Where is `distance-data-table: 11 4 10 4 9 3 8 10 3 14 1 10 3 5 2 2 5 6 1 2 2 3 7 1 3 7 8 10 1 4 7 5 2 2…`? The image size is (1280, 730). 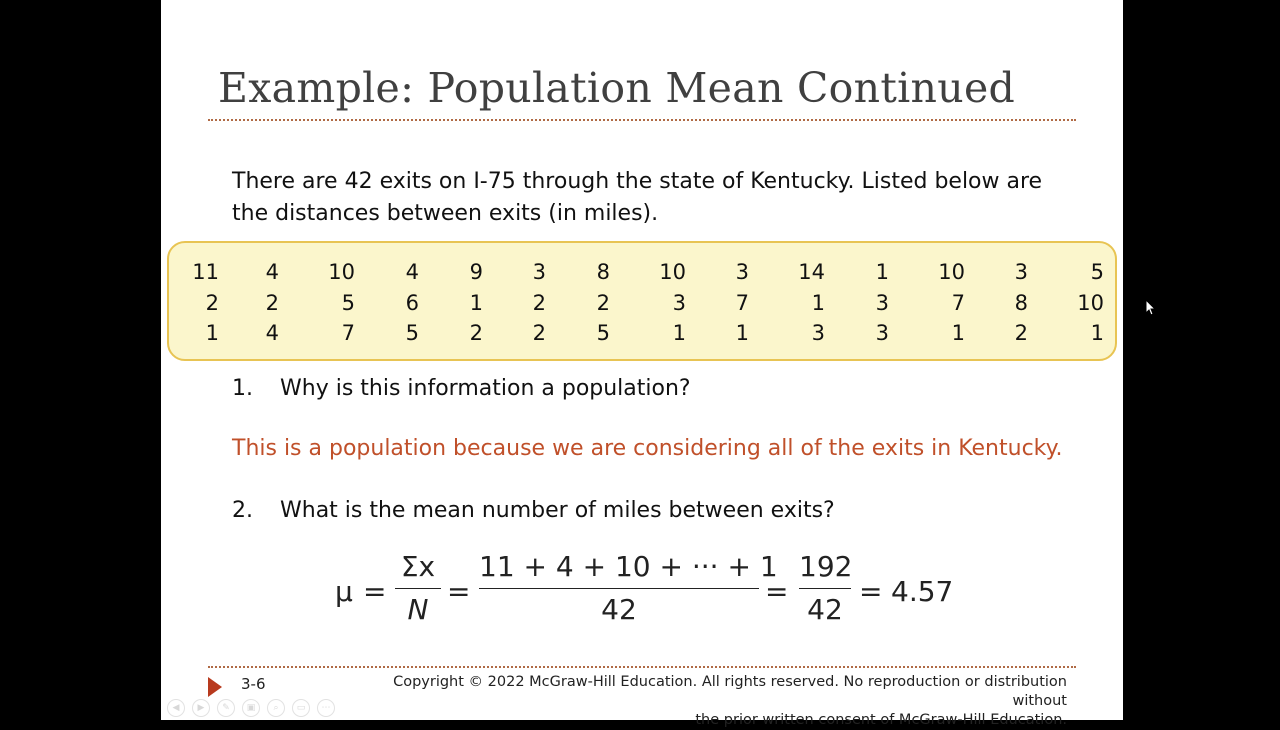
distance-data-table: 11 4 10 4 9 3 8 10 3 14 1 10 3 5 2 2 5 6 1 2 2 3 7 1 3 7 8 10 1 4 7 5 2 2… is located at coordinates (642, 301).